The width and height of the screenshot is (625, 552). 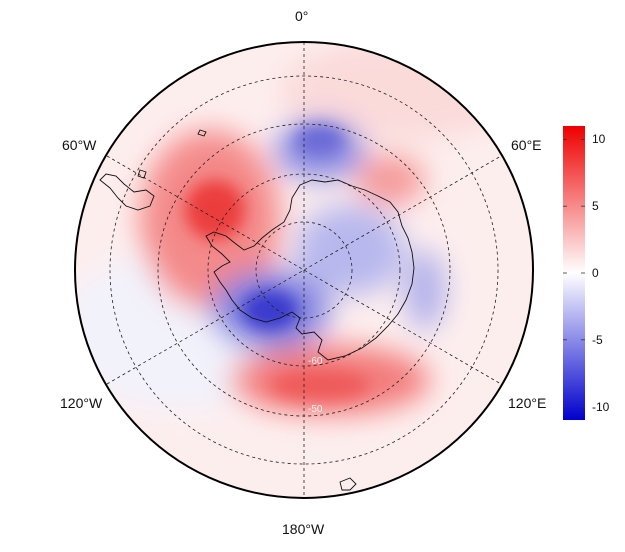 What do you see at coordinates (79, 145) in the screenshot?
I see `longitude-label-60w: 60°W` at bounding box center [79, 145].